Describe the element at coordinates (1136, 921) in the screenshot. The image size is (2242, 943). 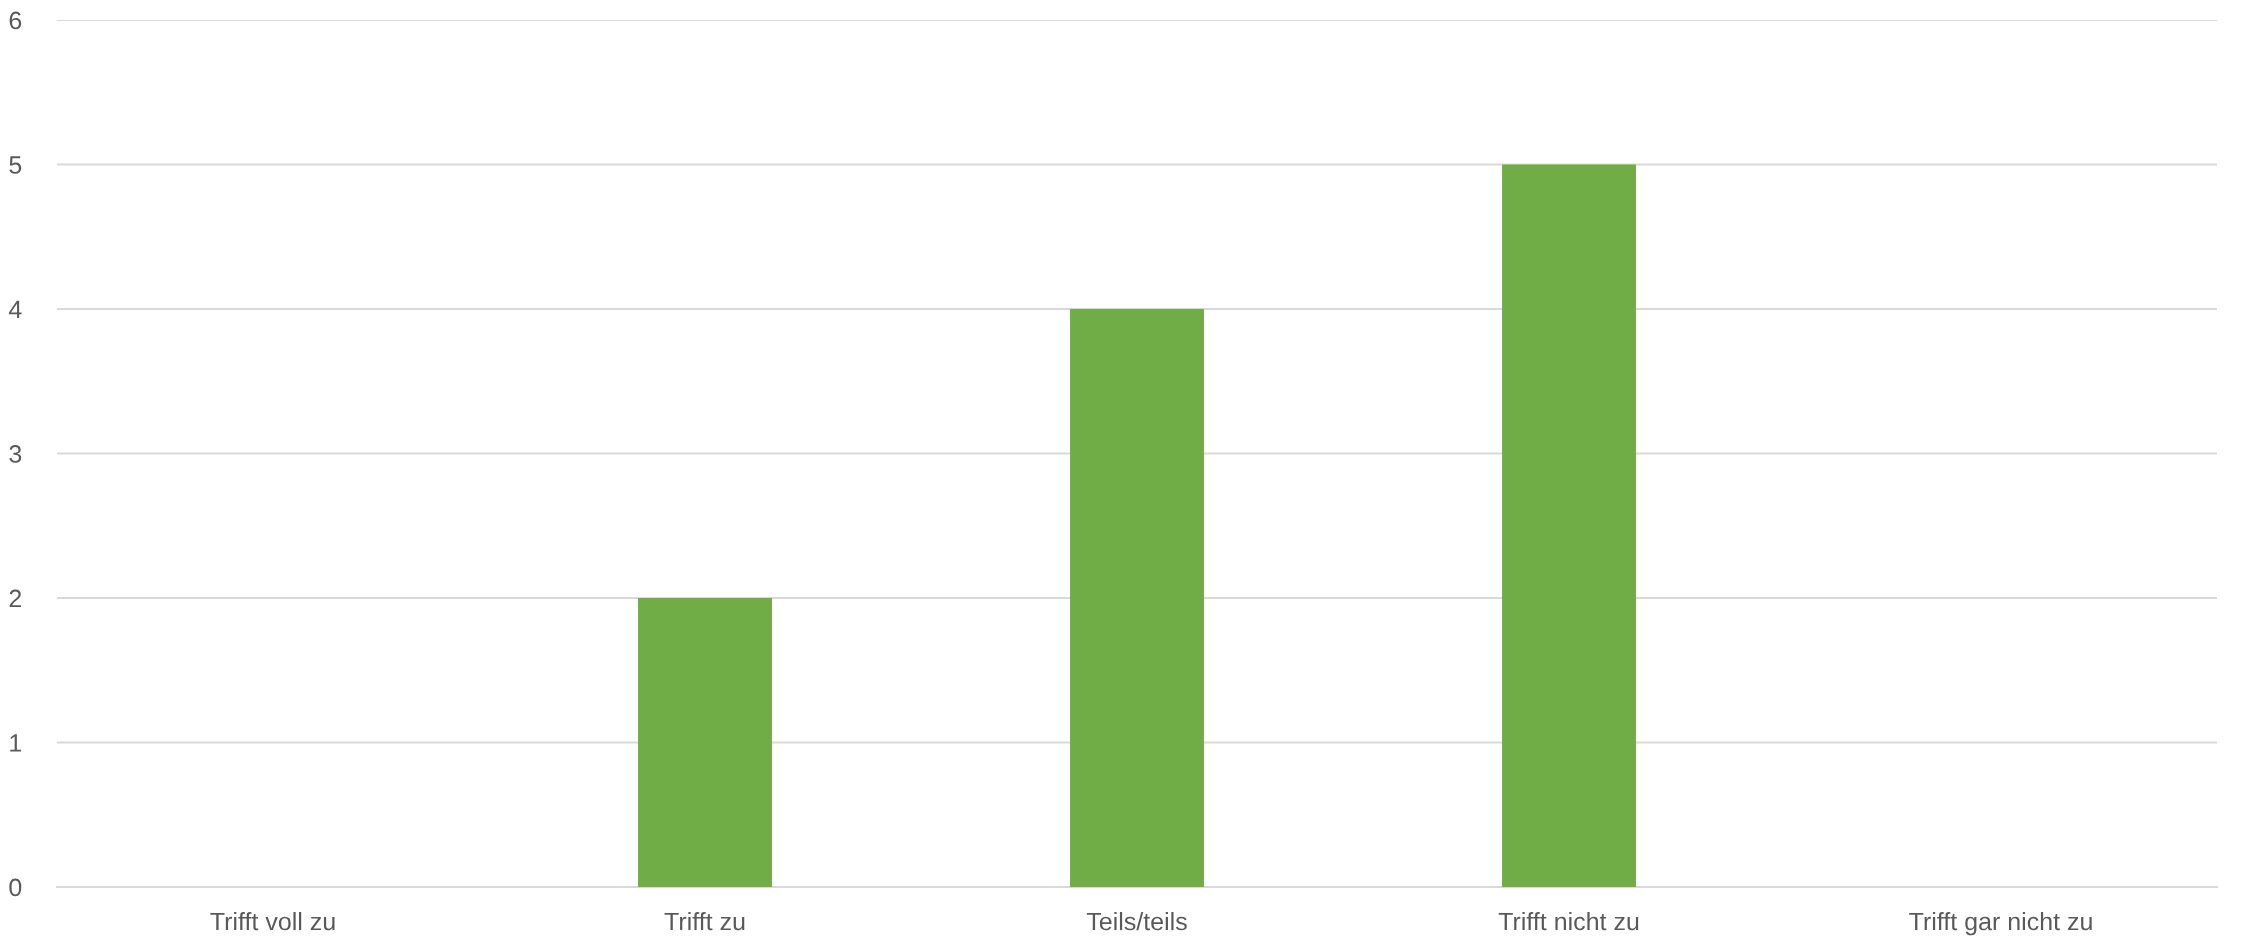
I see `x-tick-label: Teils/teils` at that location.